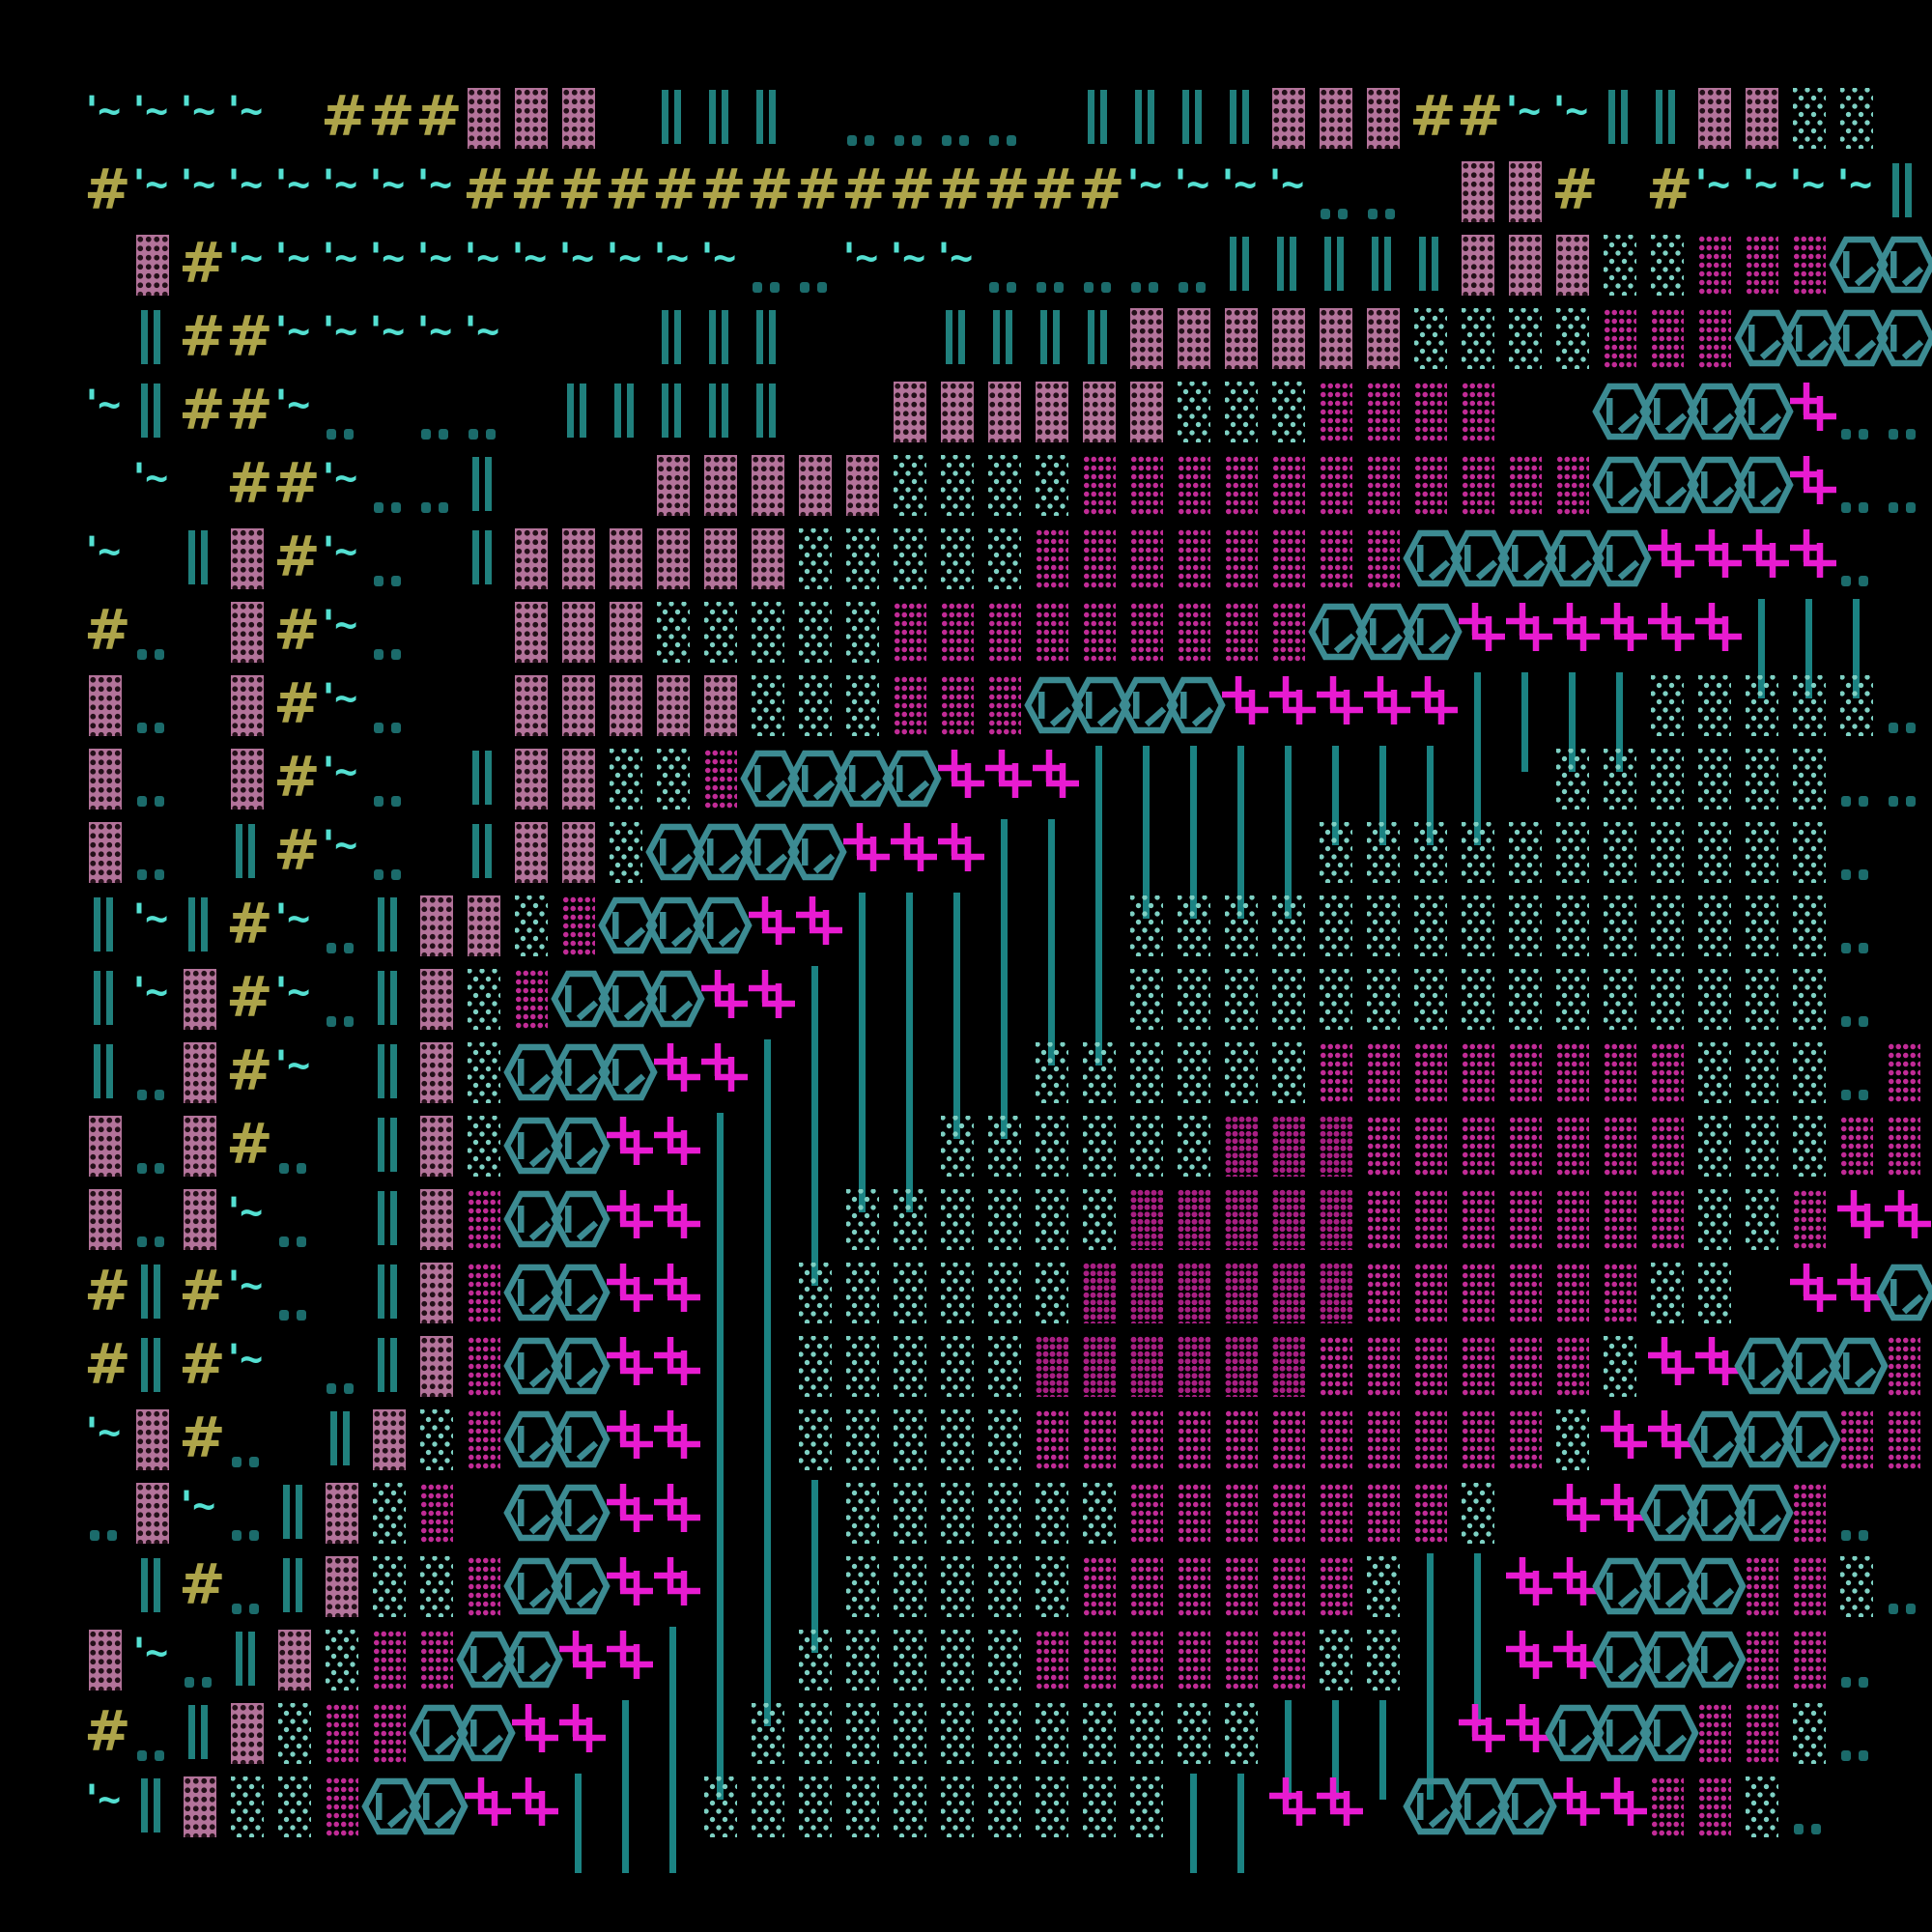  I want to click on dense-magenta-dot-block, so click(1099, 1366).